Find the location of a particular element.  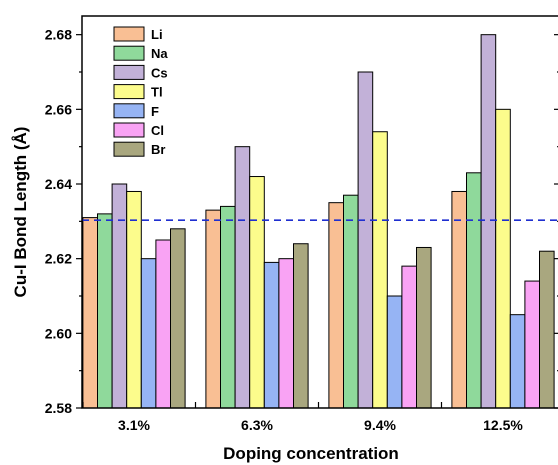

bar-cl-9-4pct is located at coordinates (409, 337).